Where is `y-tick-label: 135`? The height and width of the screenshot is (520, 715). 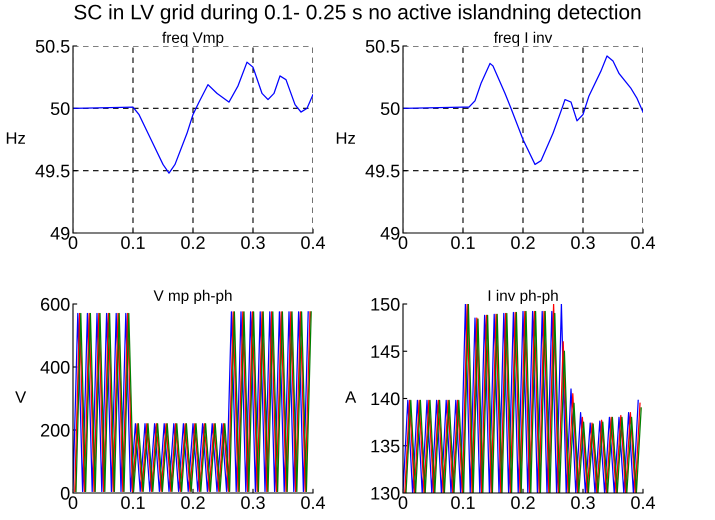 y-tick-label: 135 is located at coordinates (385, 446).